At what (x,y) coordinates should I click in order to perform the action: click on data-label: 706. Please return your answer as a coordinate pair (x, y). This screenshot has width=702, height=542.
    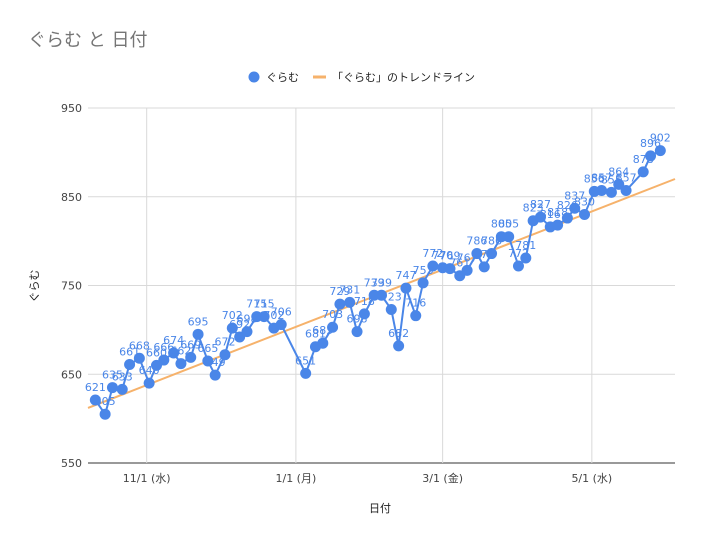
    Looking at the image, I should click on (281, 312).